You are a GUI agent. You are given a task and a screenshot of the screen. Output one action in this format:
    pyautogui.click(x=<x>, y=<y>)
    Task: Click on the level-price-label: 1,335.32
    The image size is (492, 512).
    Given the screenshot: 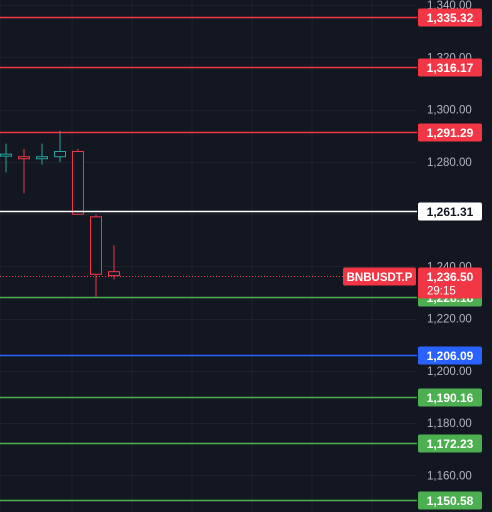 What is the action you would take?
    pyautogui.click(x=450, y=18)
    